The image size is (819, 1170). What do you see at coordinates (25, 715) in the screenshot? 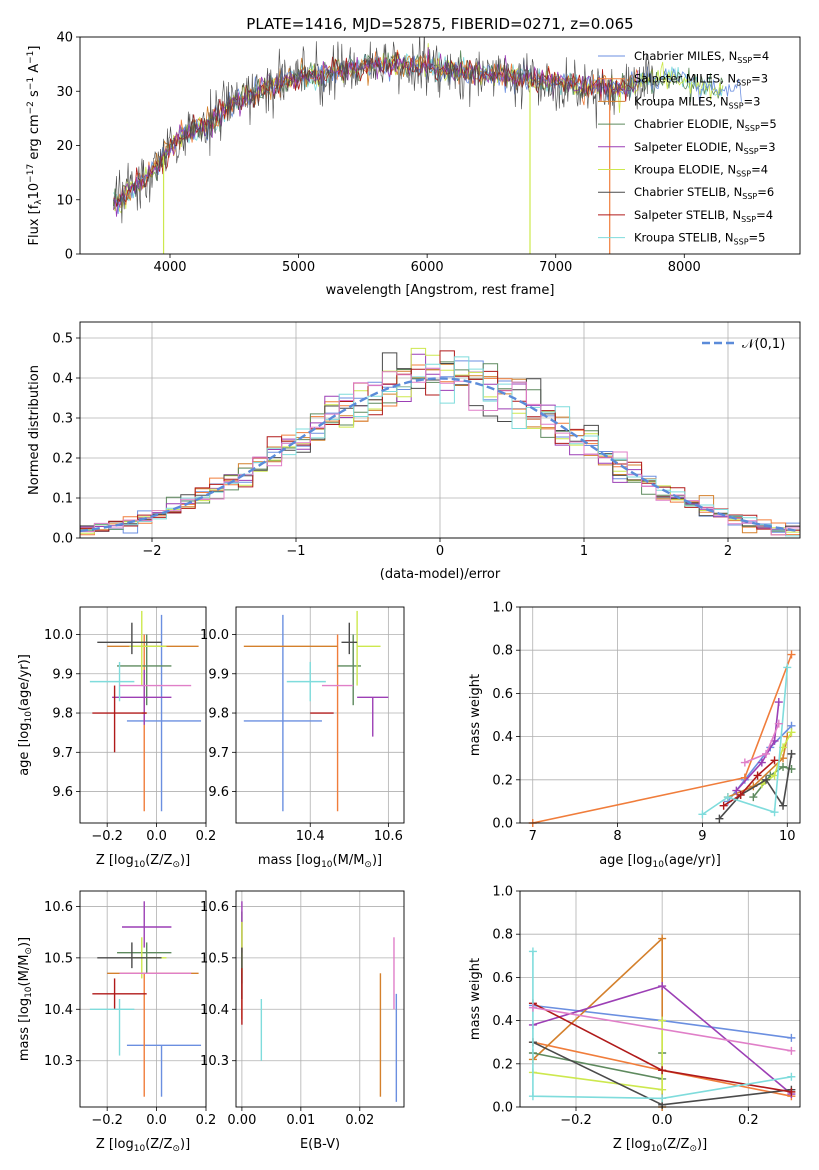
I see `age_vs_Z-ylabel: age [log10(age/yr)]` at bounding box center [25, 715].